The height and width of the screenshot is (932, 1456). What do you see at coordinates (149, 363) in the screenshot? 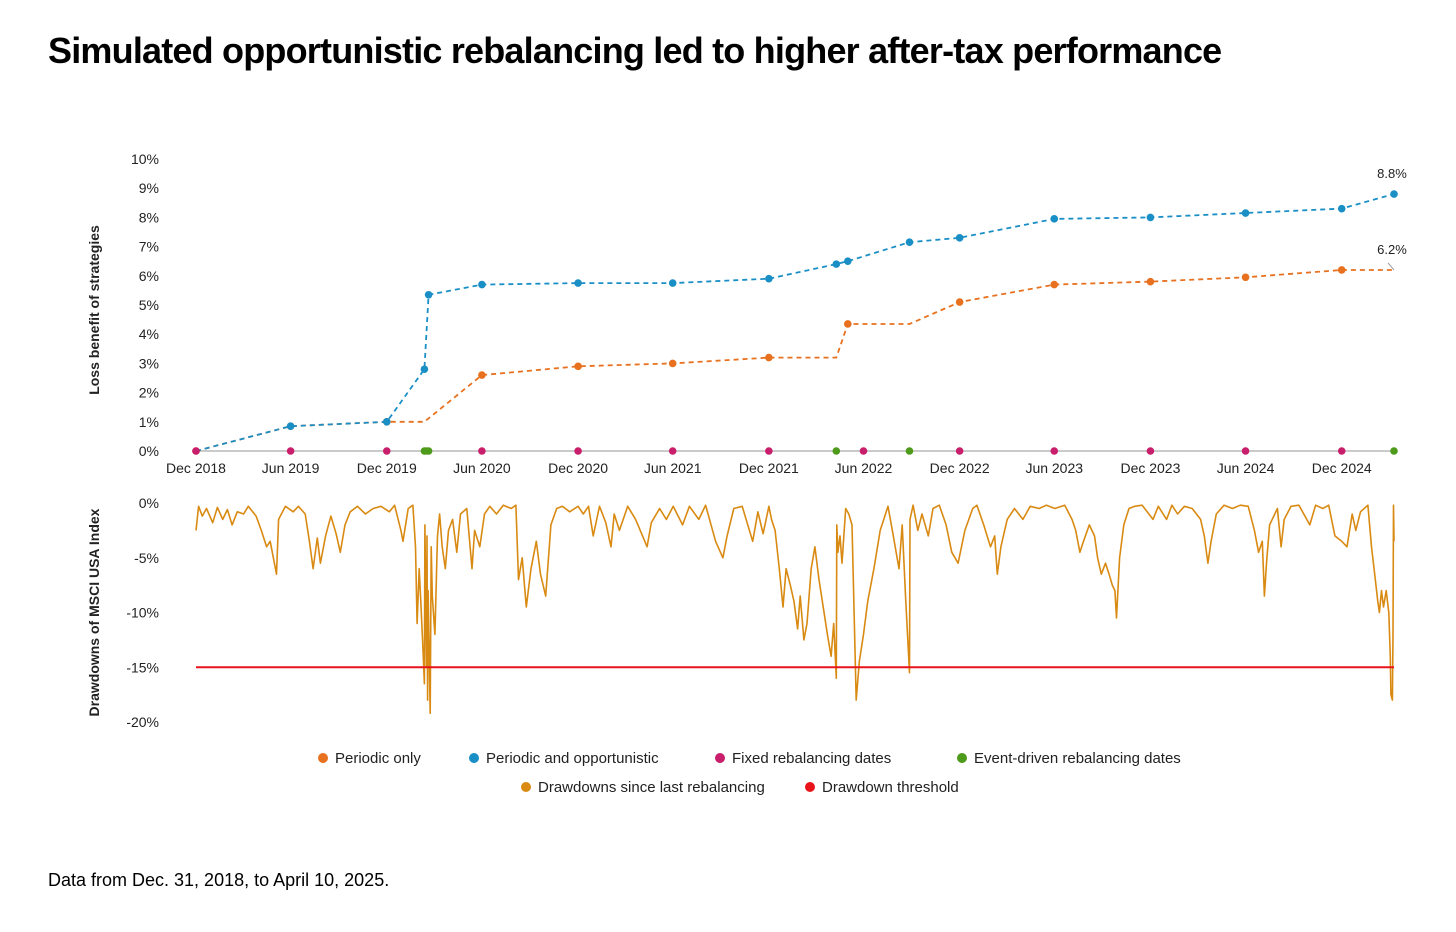
I see `y-tick-label: 3%` at bounding box center [149, 363].